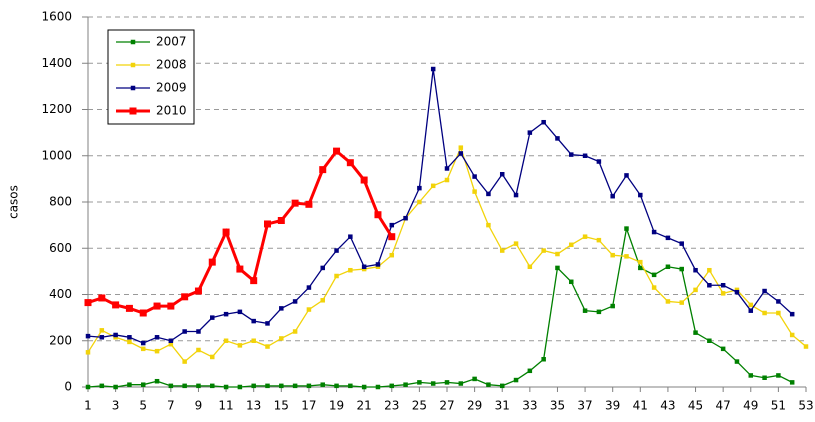 The image size is (815, 422). Describe the element at coordinates (640, 406) in the screenshot. I see `x-tick-label: 41` at that location.